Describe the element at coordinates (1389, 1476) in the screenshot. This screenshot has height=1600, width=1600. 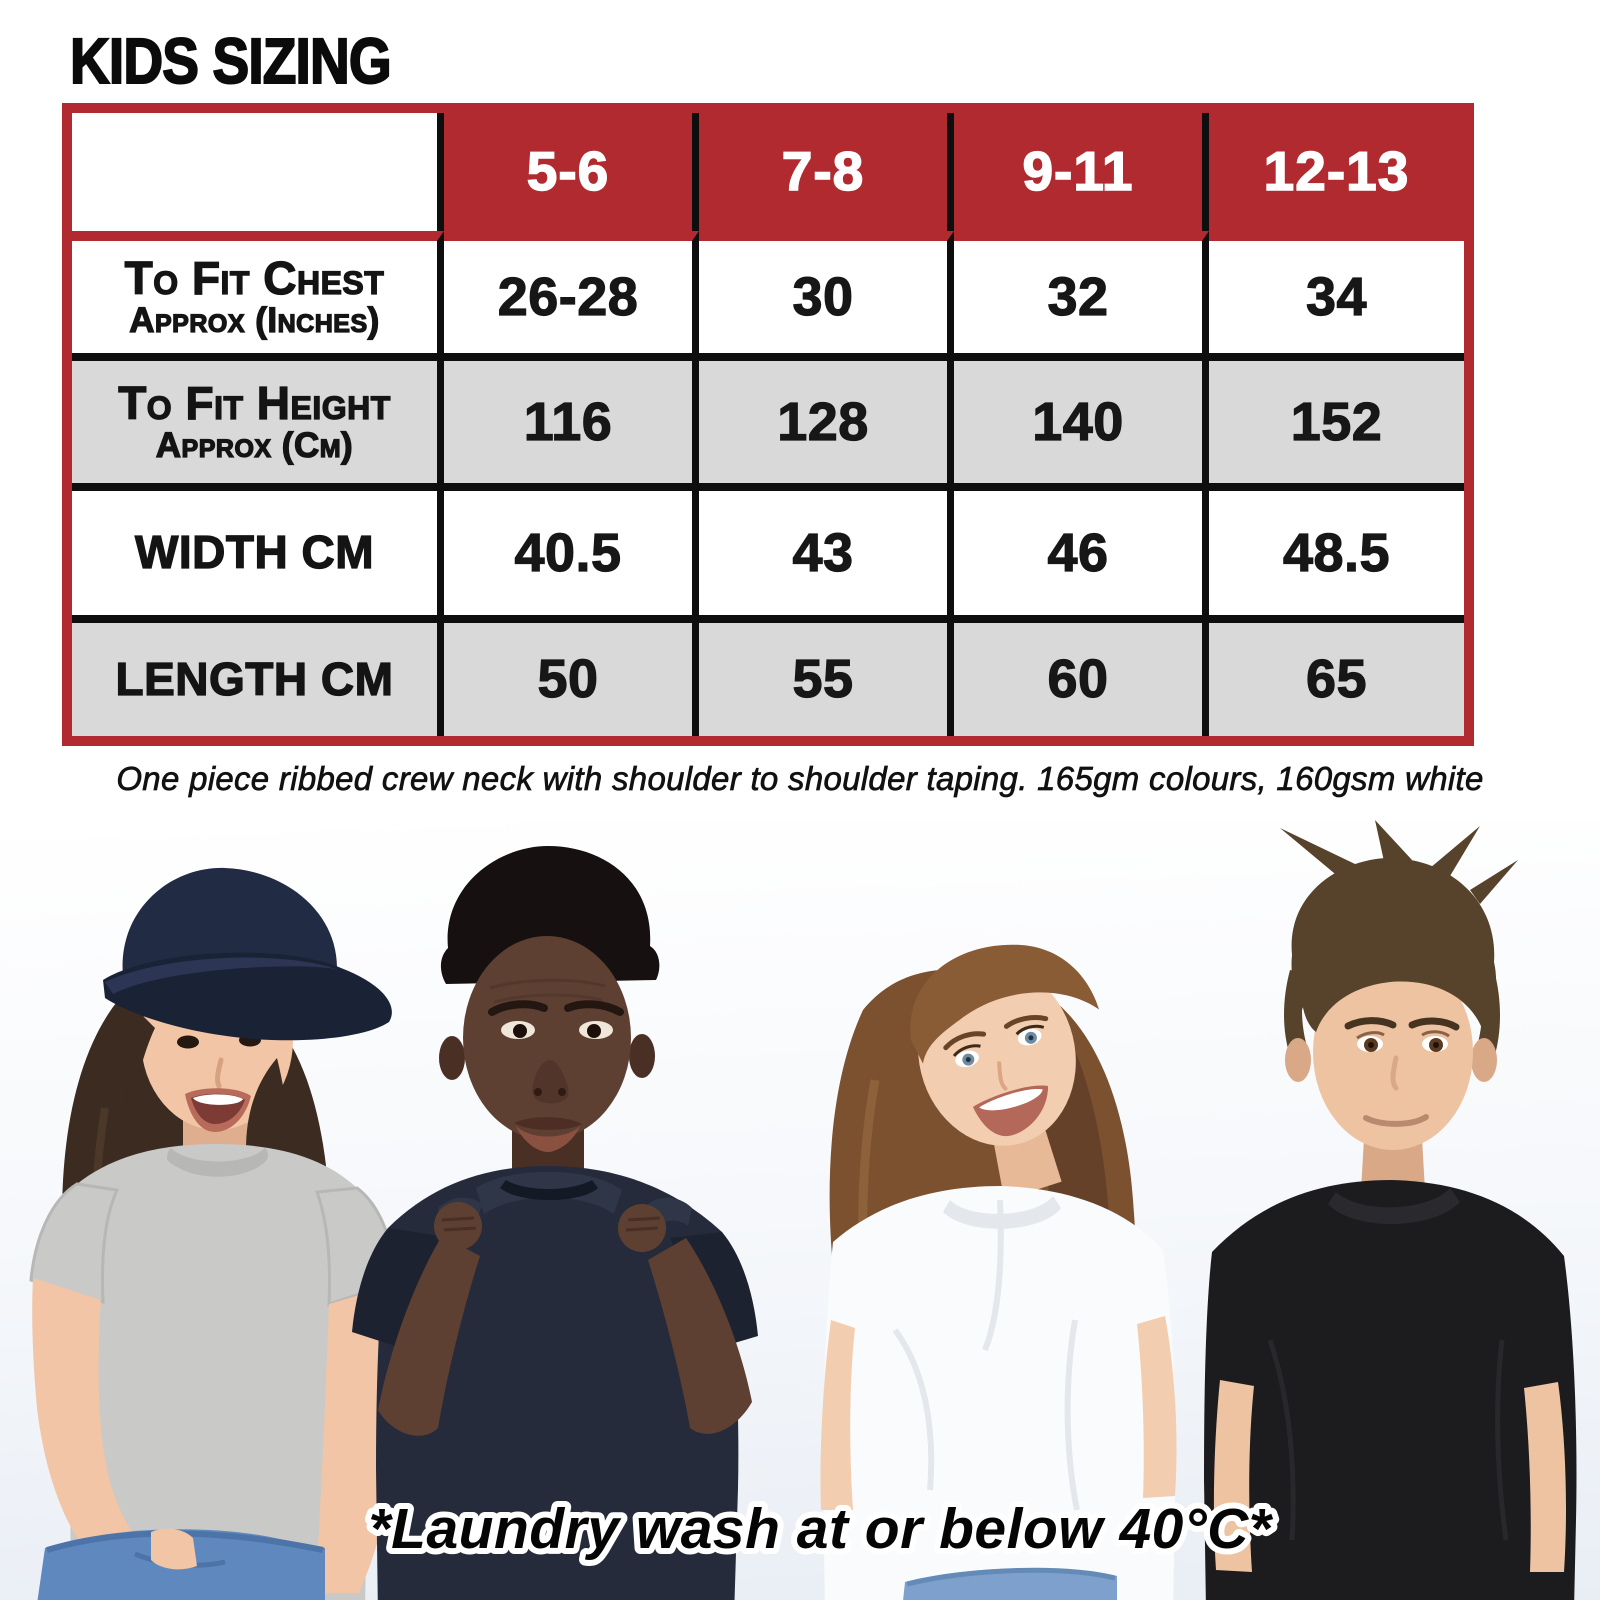
I see `model4-arms` at that location.